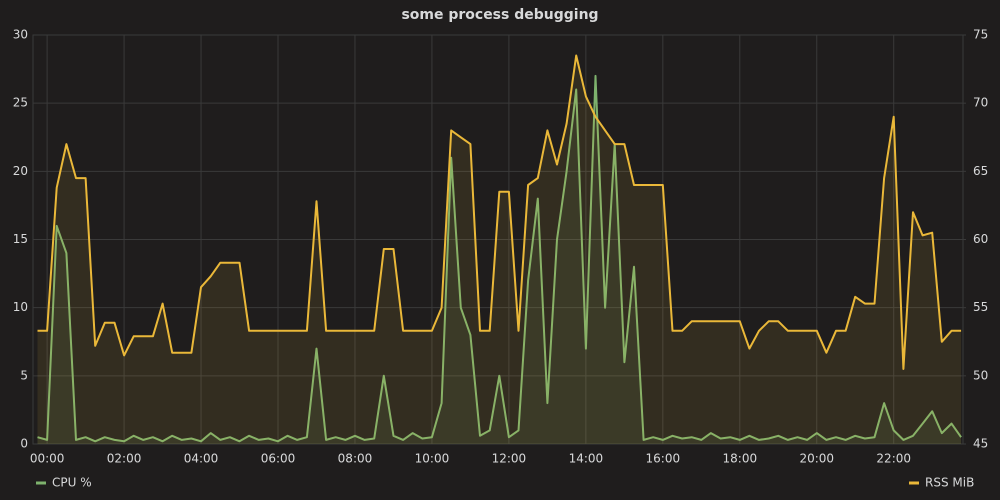 Image resolution: width=1000 pixels, height=500 pixels. What do you see at coordinates (124, 459) in the screenshot?
I see `x-tick-label: 02:00` at bounding box center [124, 459].